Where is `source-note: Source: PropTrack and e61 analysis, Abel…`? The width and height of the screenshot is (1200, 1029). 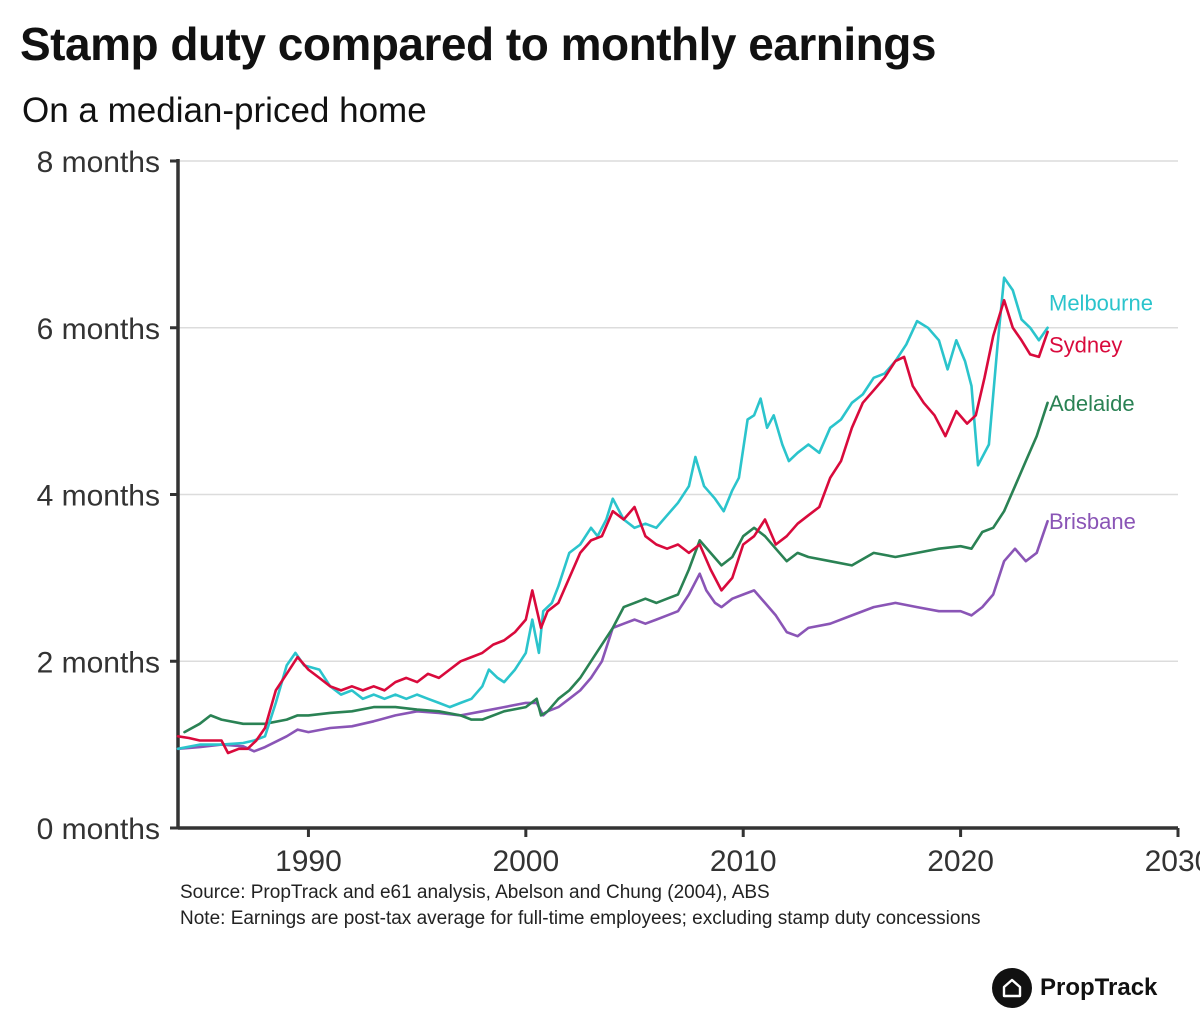
source-note: Source: PropTrack and e61 analysis, Abel… is located at coordinates (475, 892).